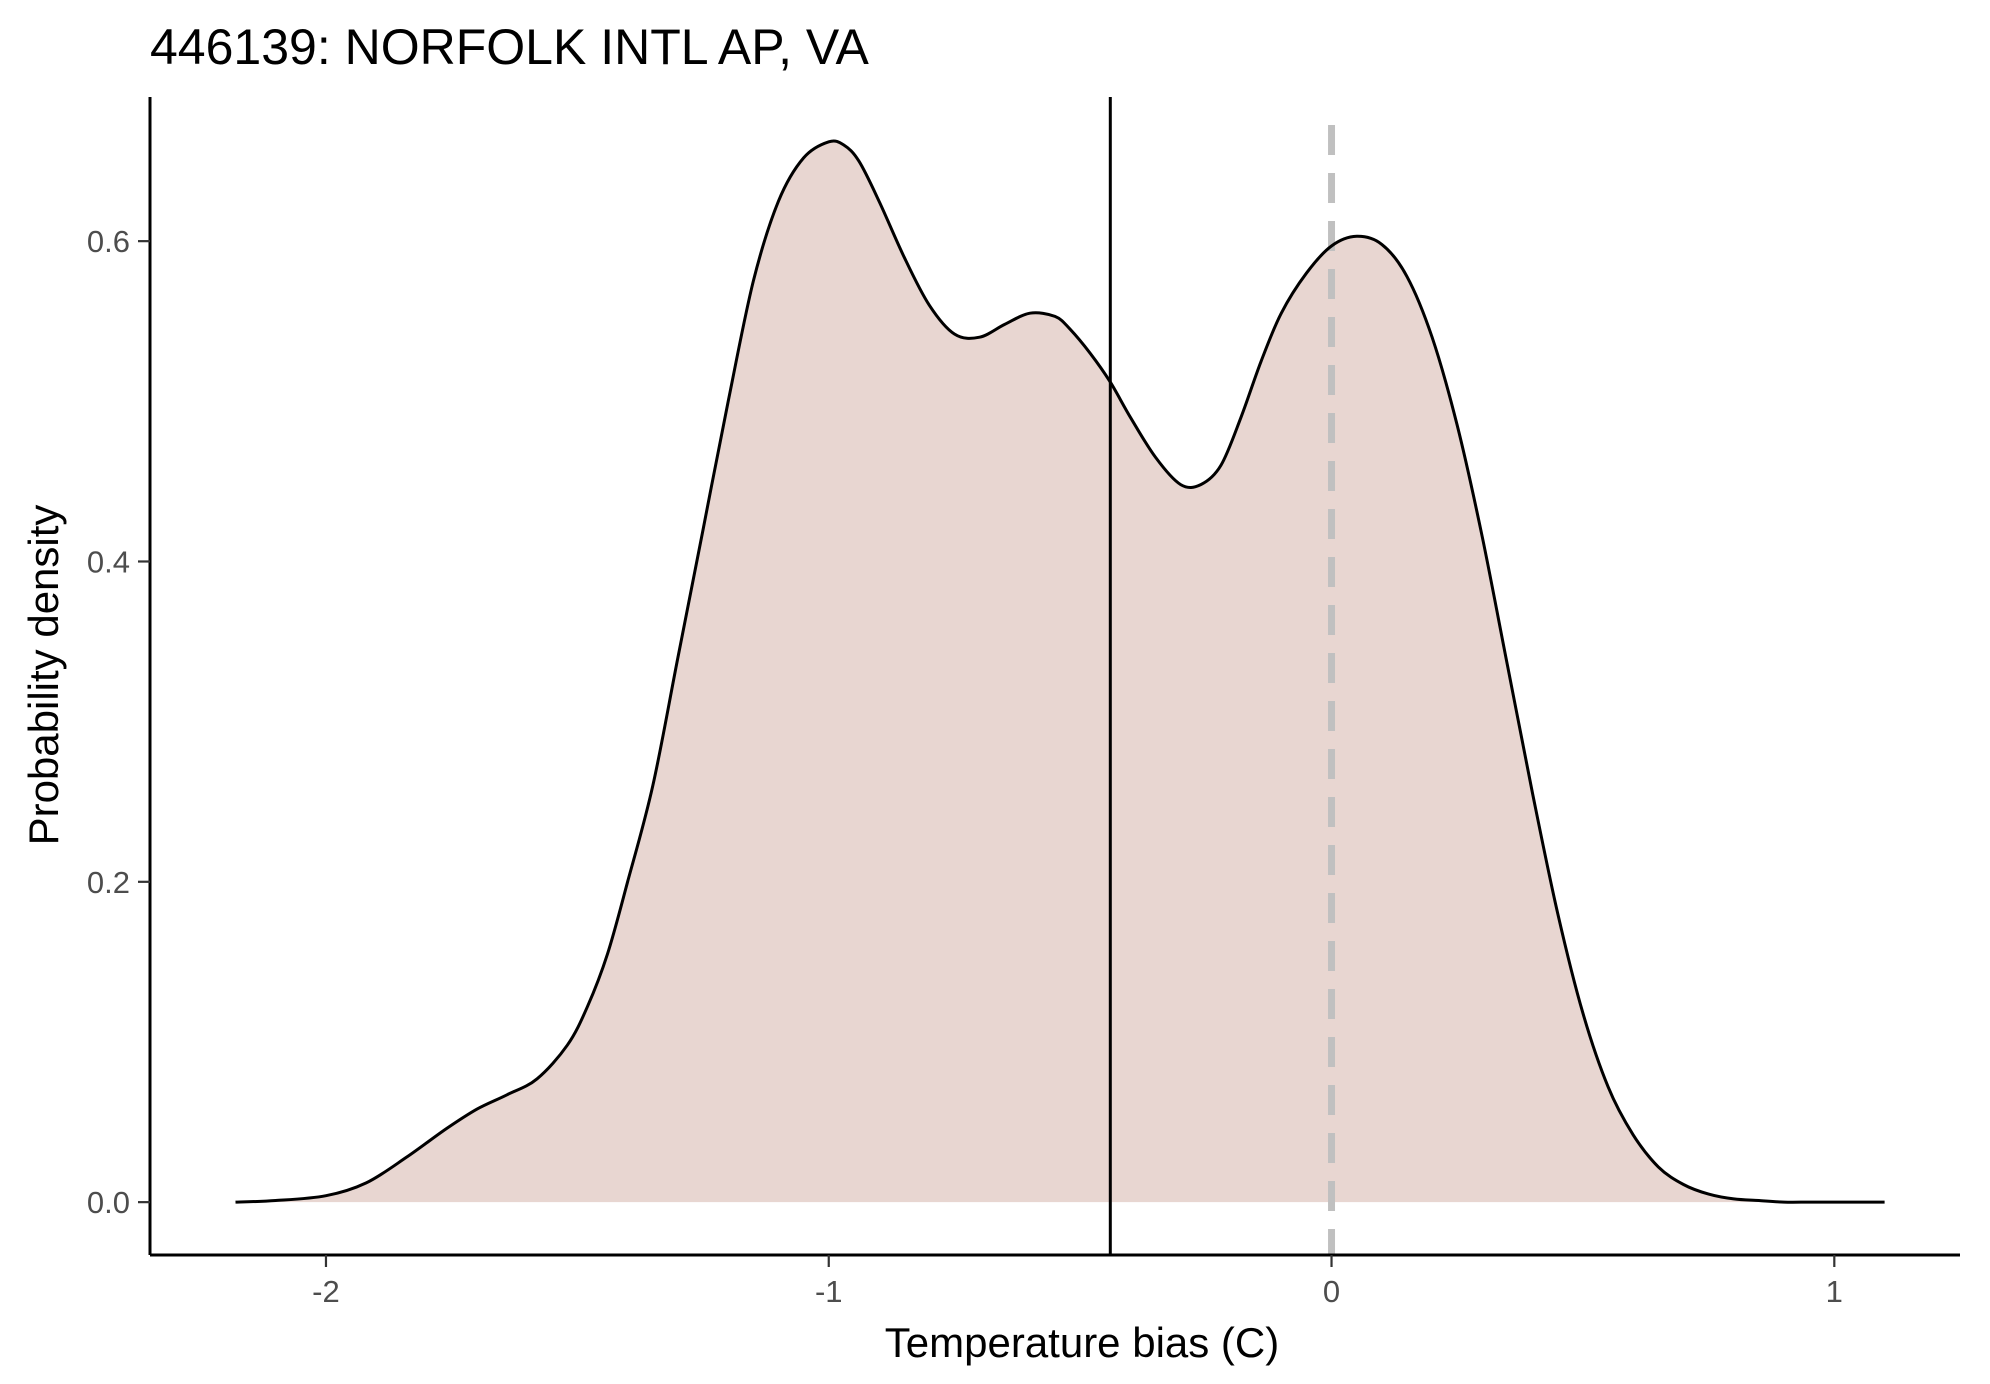 Image resolution: width=1990 pixels, height=1384 pixels. I want to click on x-tick-label: -1, so click(829, 1291).